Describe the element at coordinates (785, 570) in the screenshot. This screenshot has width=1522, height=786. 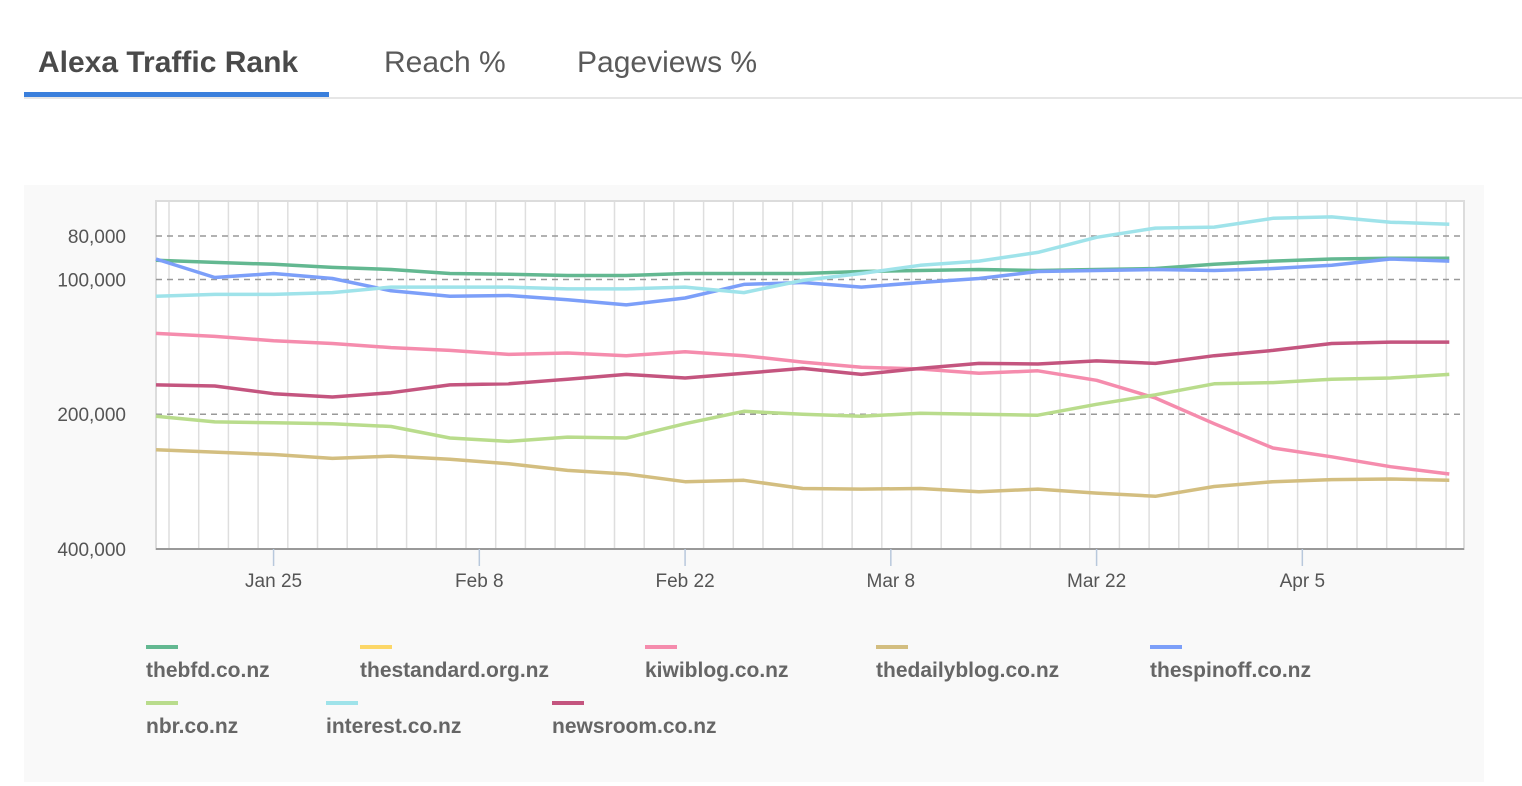
I see `x-axis-ticks: Jan 25 Feb 8 Feb 22 Mar 8 Mar 22 Apr 5` at that location.